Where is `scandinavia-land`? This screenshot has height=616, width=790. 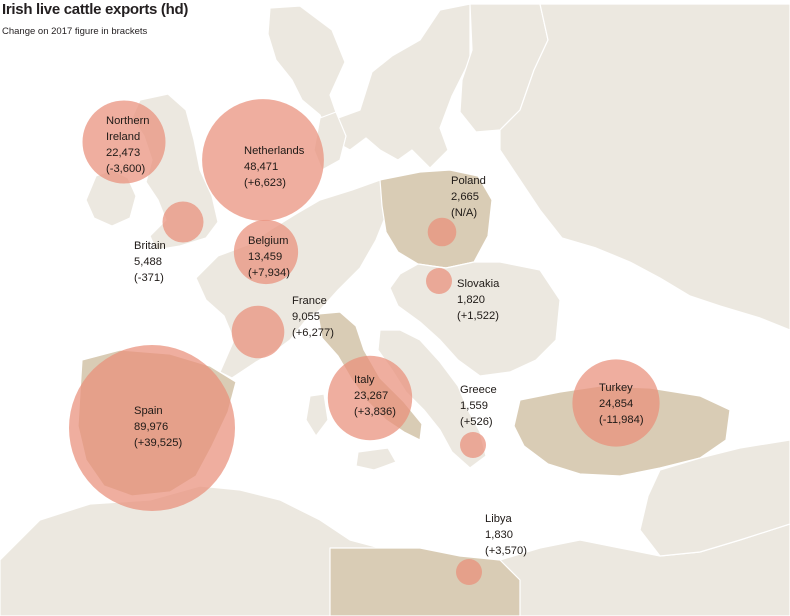 scandinavia-land is located at coordinates (369, 86).